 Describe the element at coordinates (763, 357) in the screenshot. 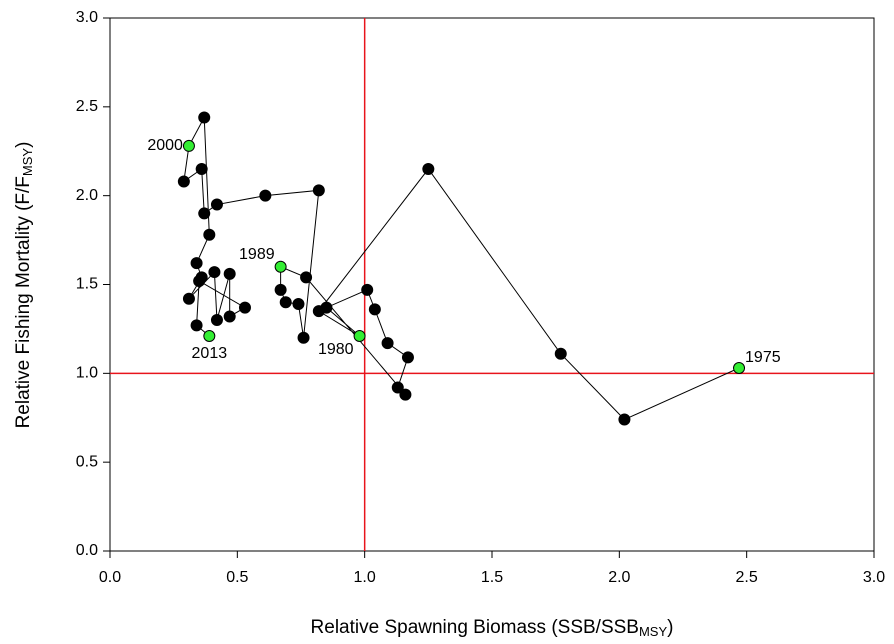

I see `point-label: 1975` at that location.